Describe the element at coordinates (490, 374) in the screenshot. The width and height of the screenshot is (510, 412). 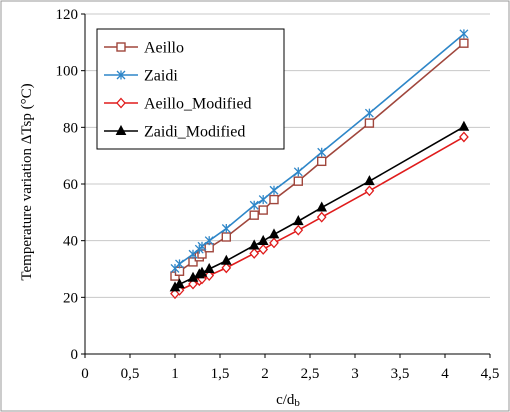
I see `x-tick-label: 4,5` at that location.